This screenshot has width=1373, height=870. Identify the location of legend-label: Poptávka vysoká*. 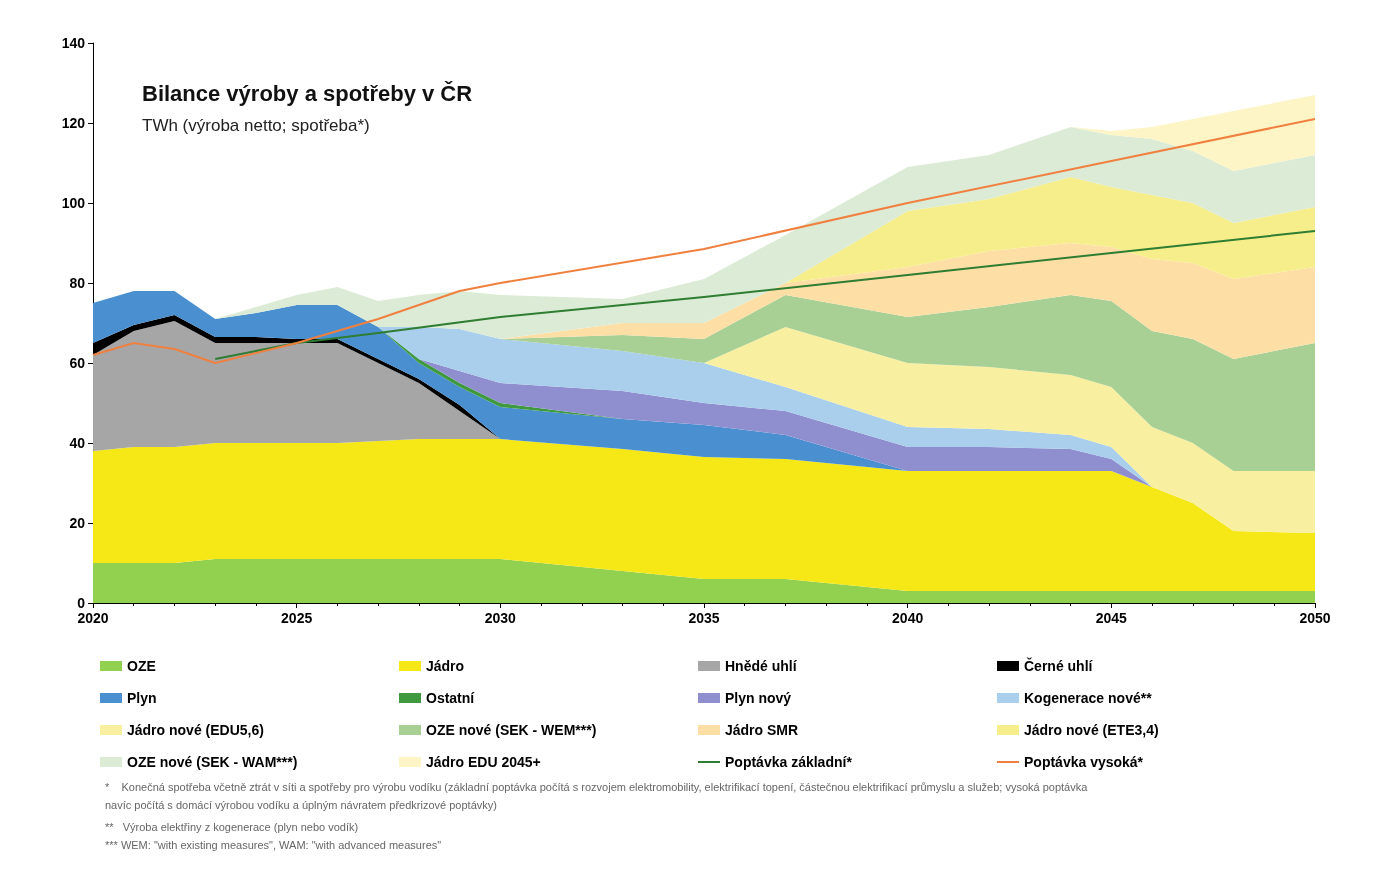
(1084, 762).